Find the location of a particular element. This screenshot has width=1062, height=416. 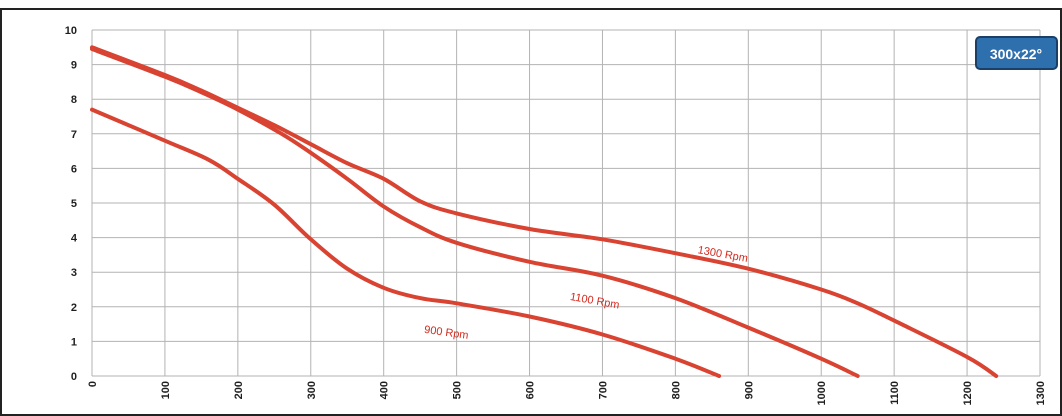

x-tick-label: 1000 is located at coordinates (822, 393).